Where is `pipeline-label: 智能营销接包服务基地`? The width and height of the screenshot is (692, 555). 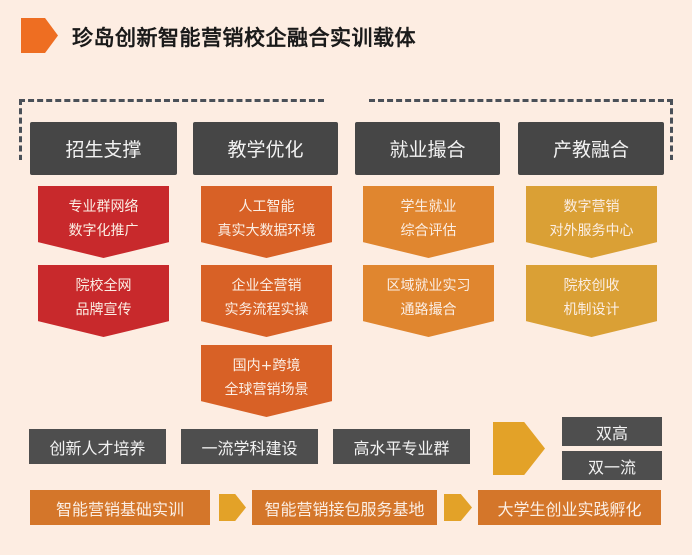
pipeline-label: 智能营销接包服务基地 is located at coordinates (344, 509).